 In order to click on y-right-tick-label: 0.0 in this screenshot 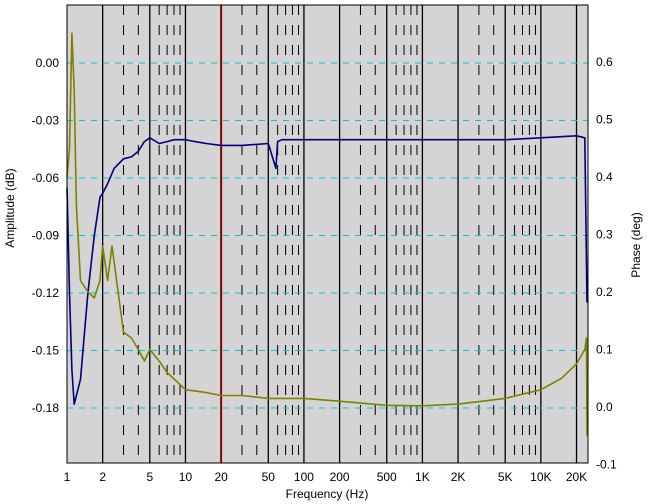, I will do `click(604, 407)`.